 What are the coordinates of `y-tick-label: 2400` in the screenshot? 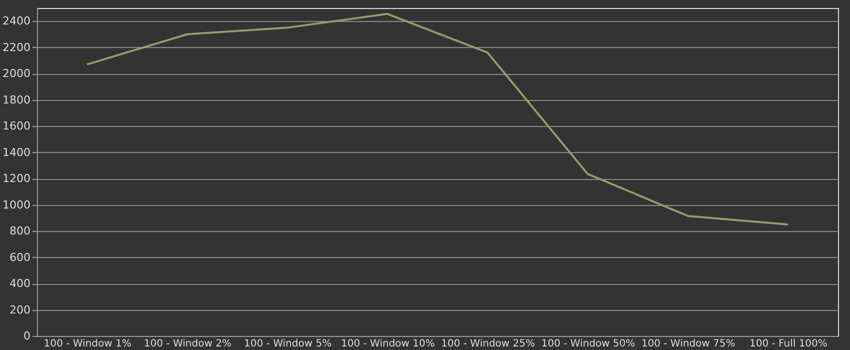 It's located at (16, 21).